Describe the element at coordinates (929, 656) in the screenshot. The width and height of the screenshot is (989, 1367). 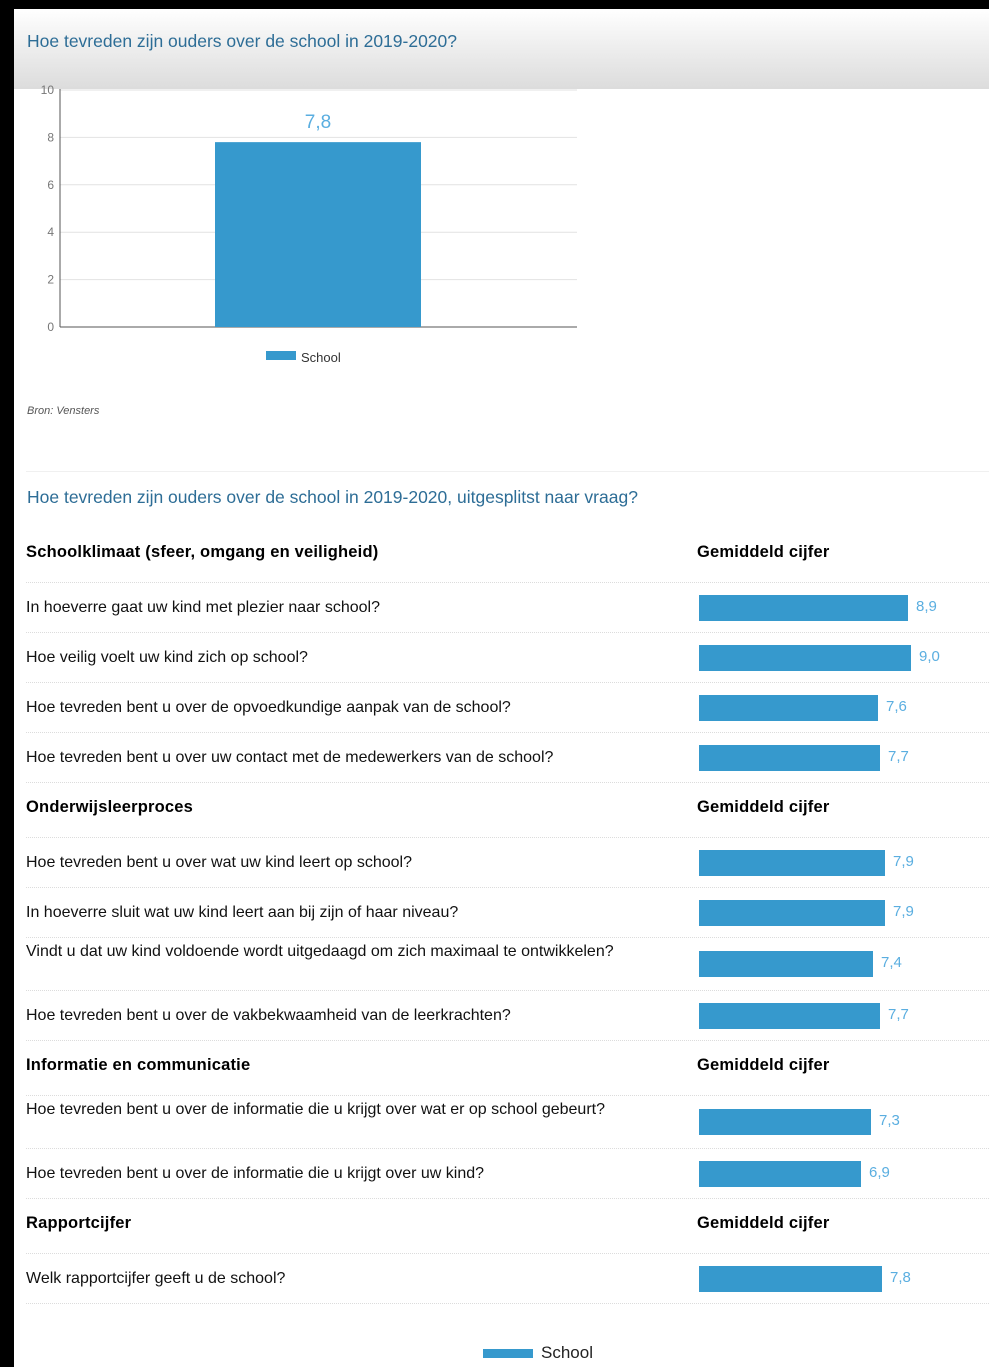
I see `score-value-label: 9,0` at that location.